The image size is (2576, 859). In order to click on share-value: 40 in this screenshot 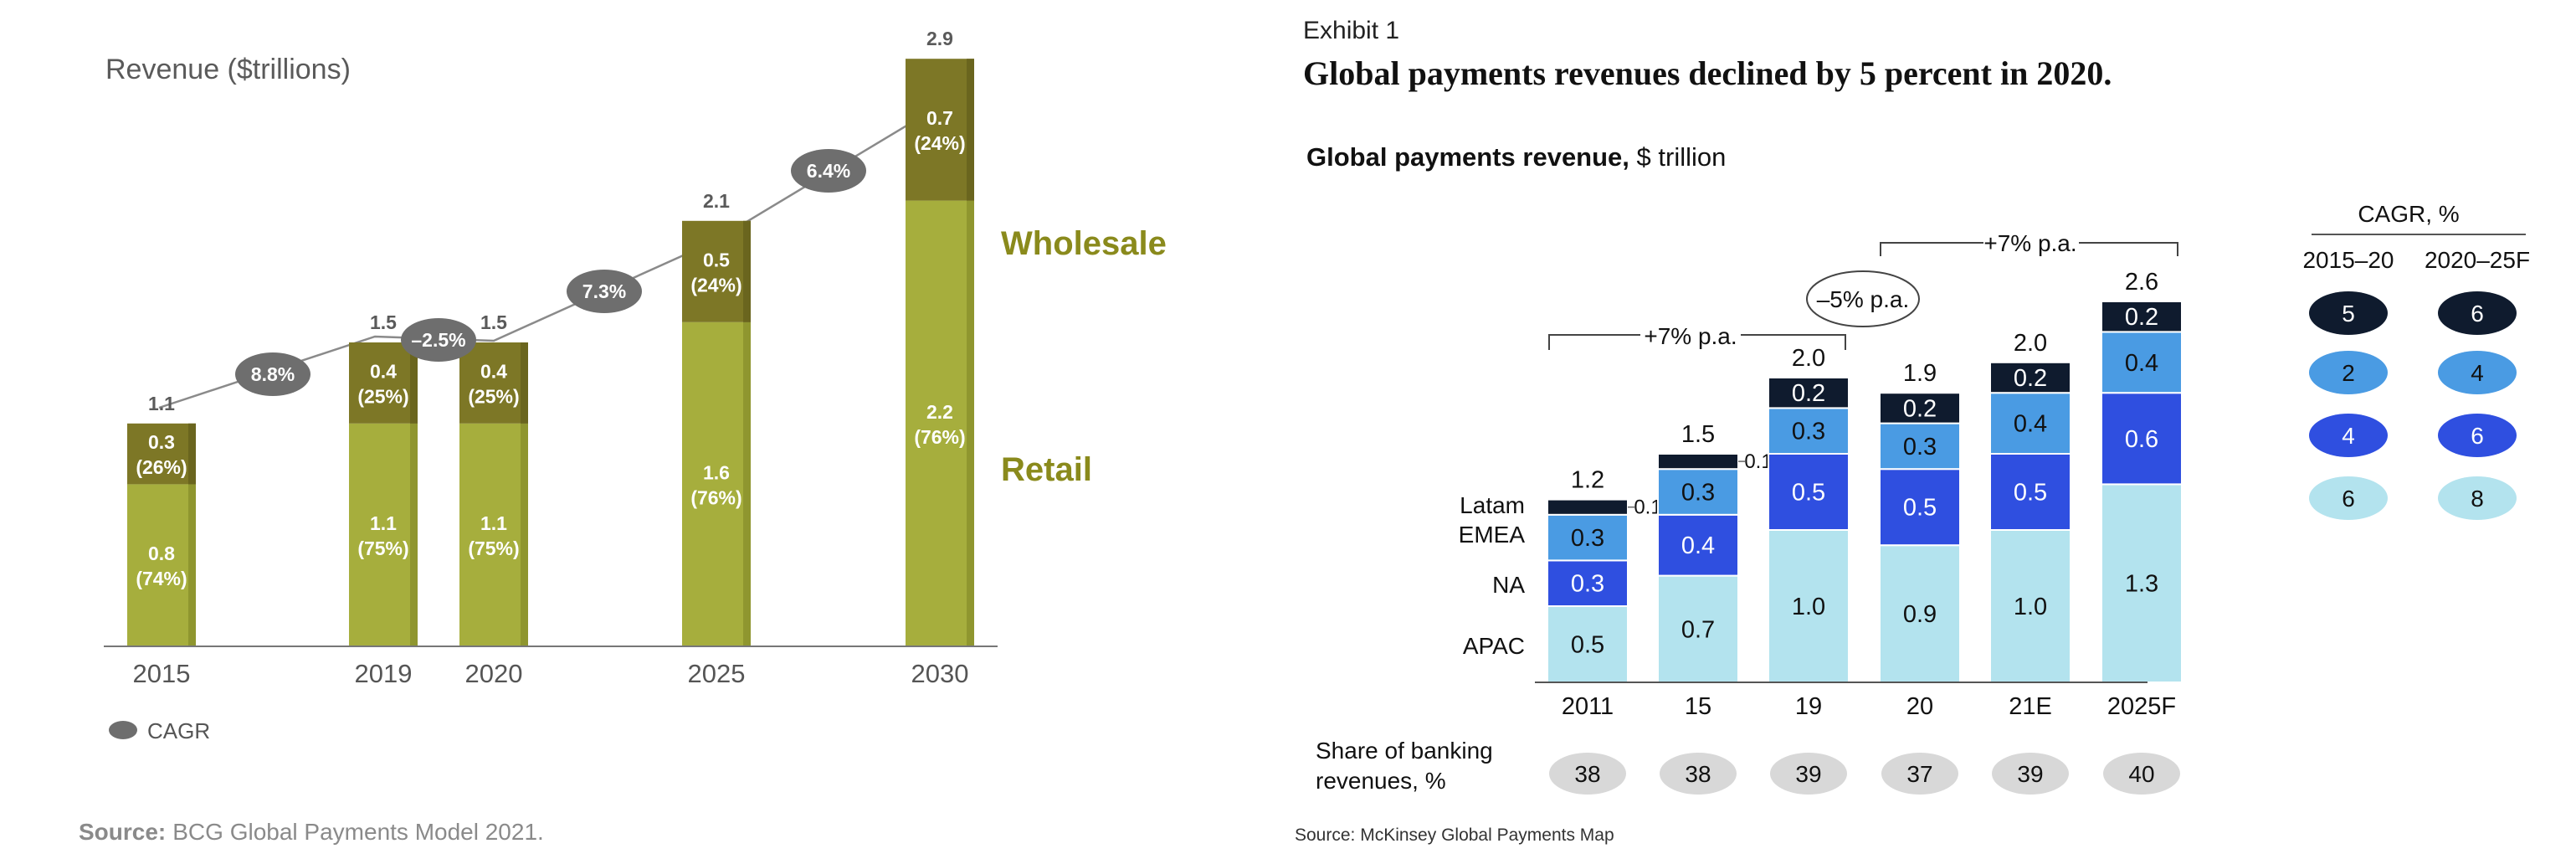, I will do `click(2141, 774)`.